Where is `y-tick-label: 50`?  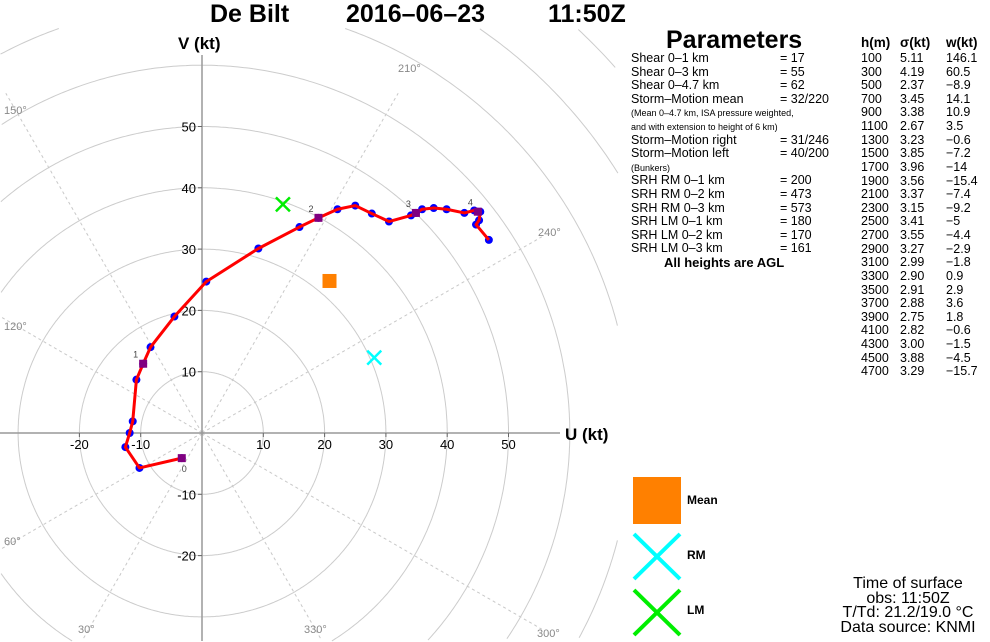 y-tick-label: 50 is located at coordinates (189, 127).